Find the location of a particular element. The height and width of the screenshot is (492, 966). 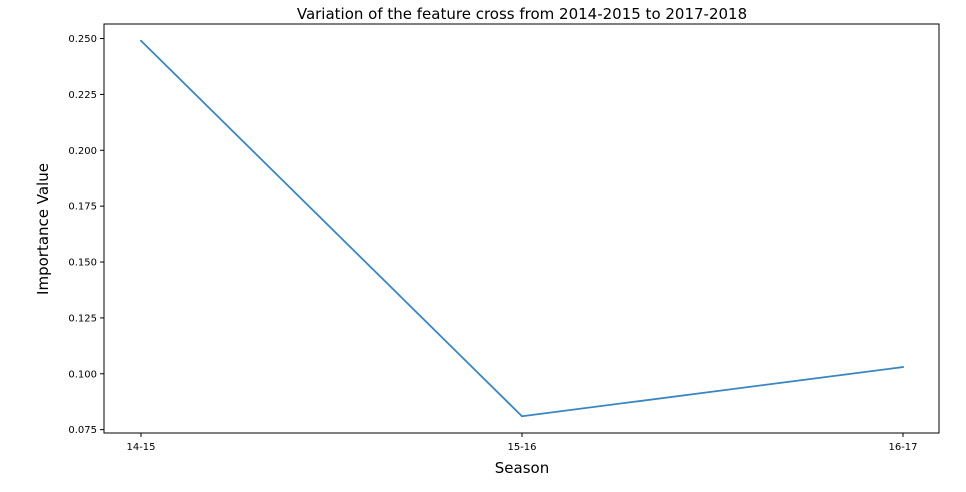

y-axis: 0.075 0.100 0.125 0.150 0.175 0.200 0.225 0.250 is located at coordinates (86, 235).